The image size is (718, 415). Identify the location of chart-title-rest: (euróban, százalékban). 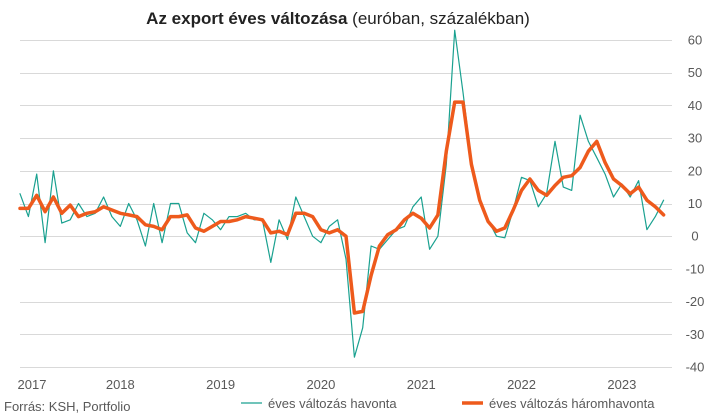
(438, 18).